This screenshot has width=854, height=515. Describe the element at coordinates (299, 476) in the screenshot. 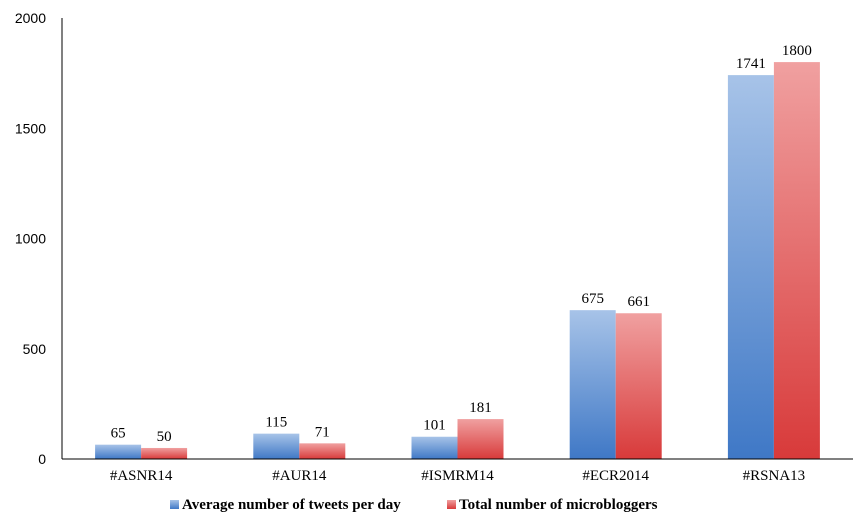

I see `x-tick-label: #AUR14` at that location.